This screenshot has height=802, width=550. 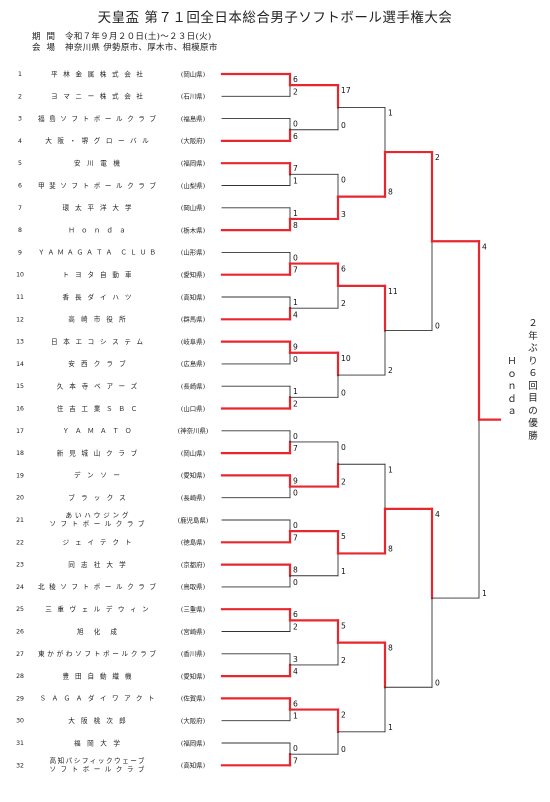 What do you see at coordinates (97, 163) in the screenshot?
I see `team-name: 安川電機` at bounding box center [97, 163].